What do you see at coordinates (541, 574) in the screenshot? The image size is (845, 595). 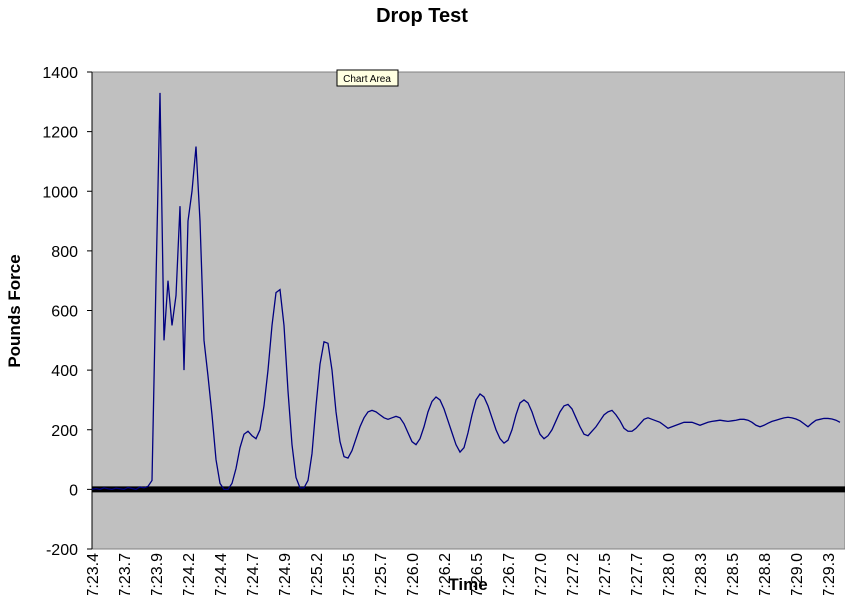 I see `x-tick-label: 07:27.0` at bounding box center [541, 574].